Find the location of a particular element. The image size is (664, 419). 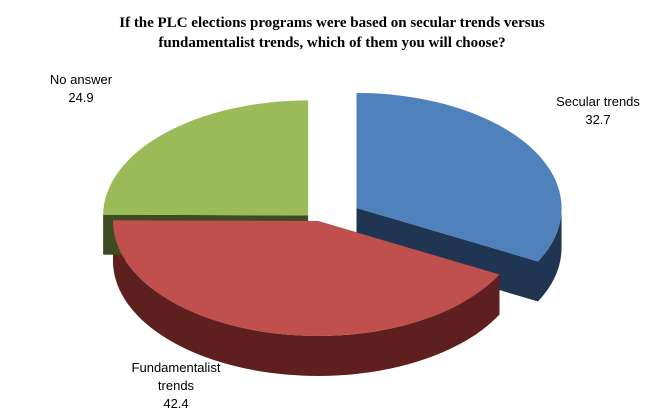

slice-secular-outer-wall is located at coordinates (549, 254).